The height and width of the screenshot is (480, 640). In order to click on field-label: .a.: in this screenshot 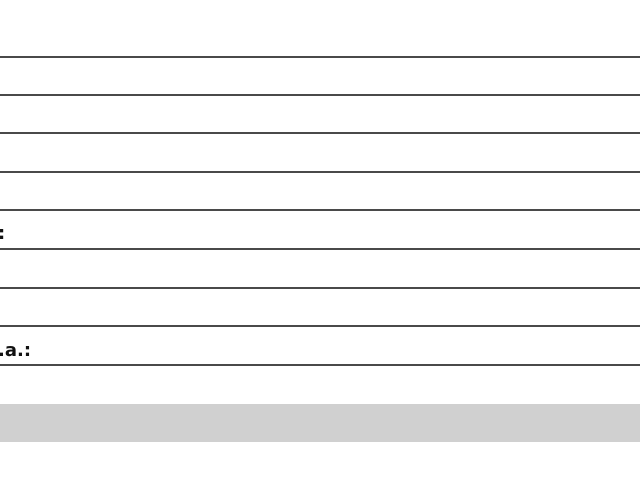, I will do `click(16, 350)`.